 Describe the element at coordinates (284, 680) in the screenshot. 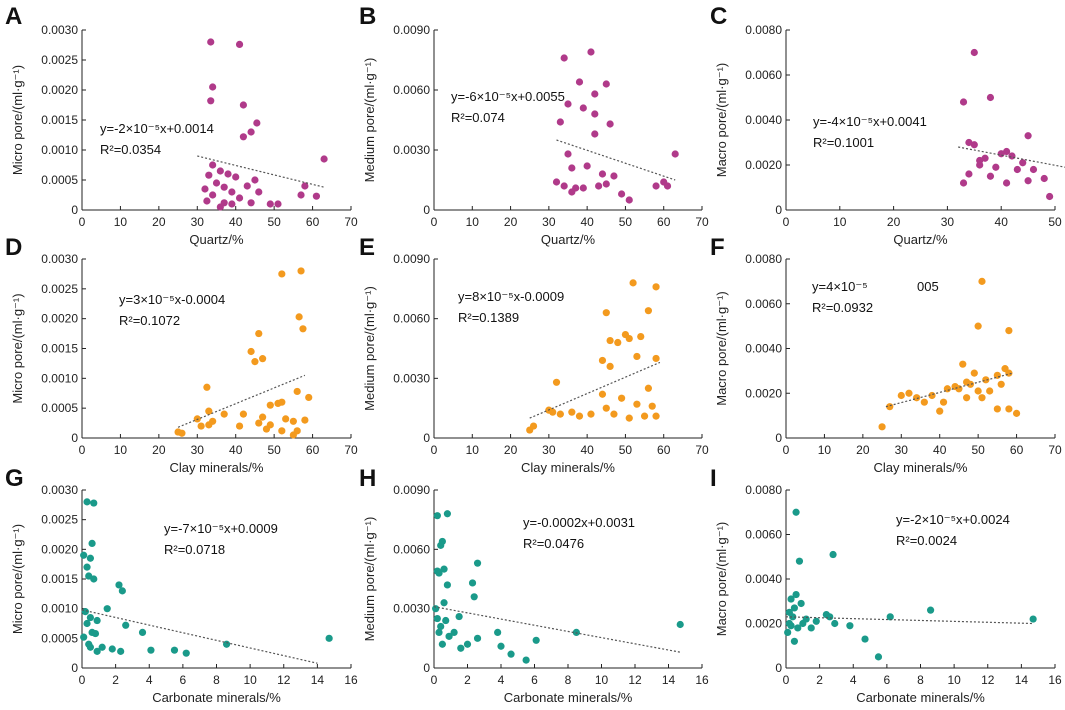

I see `x-tick-label: 12` at that location.